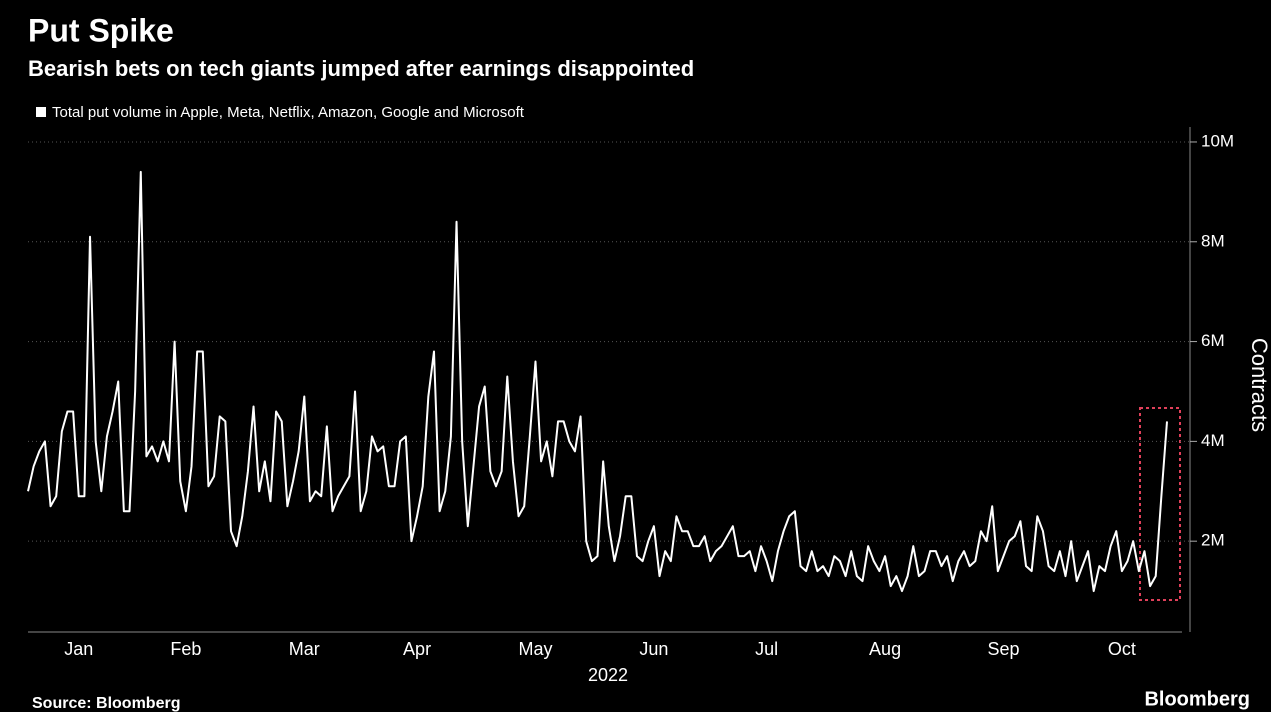 Image resolution: width=1271 pixels, height=712 pixels. Describe the element at coordinates (1197, 699) in the screenshot. I see `brand: Bloomberg` at that location.